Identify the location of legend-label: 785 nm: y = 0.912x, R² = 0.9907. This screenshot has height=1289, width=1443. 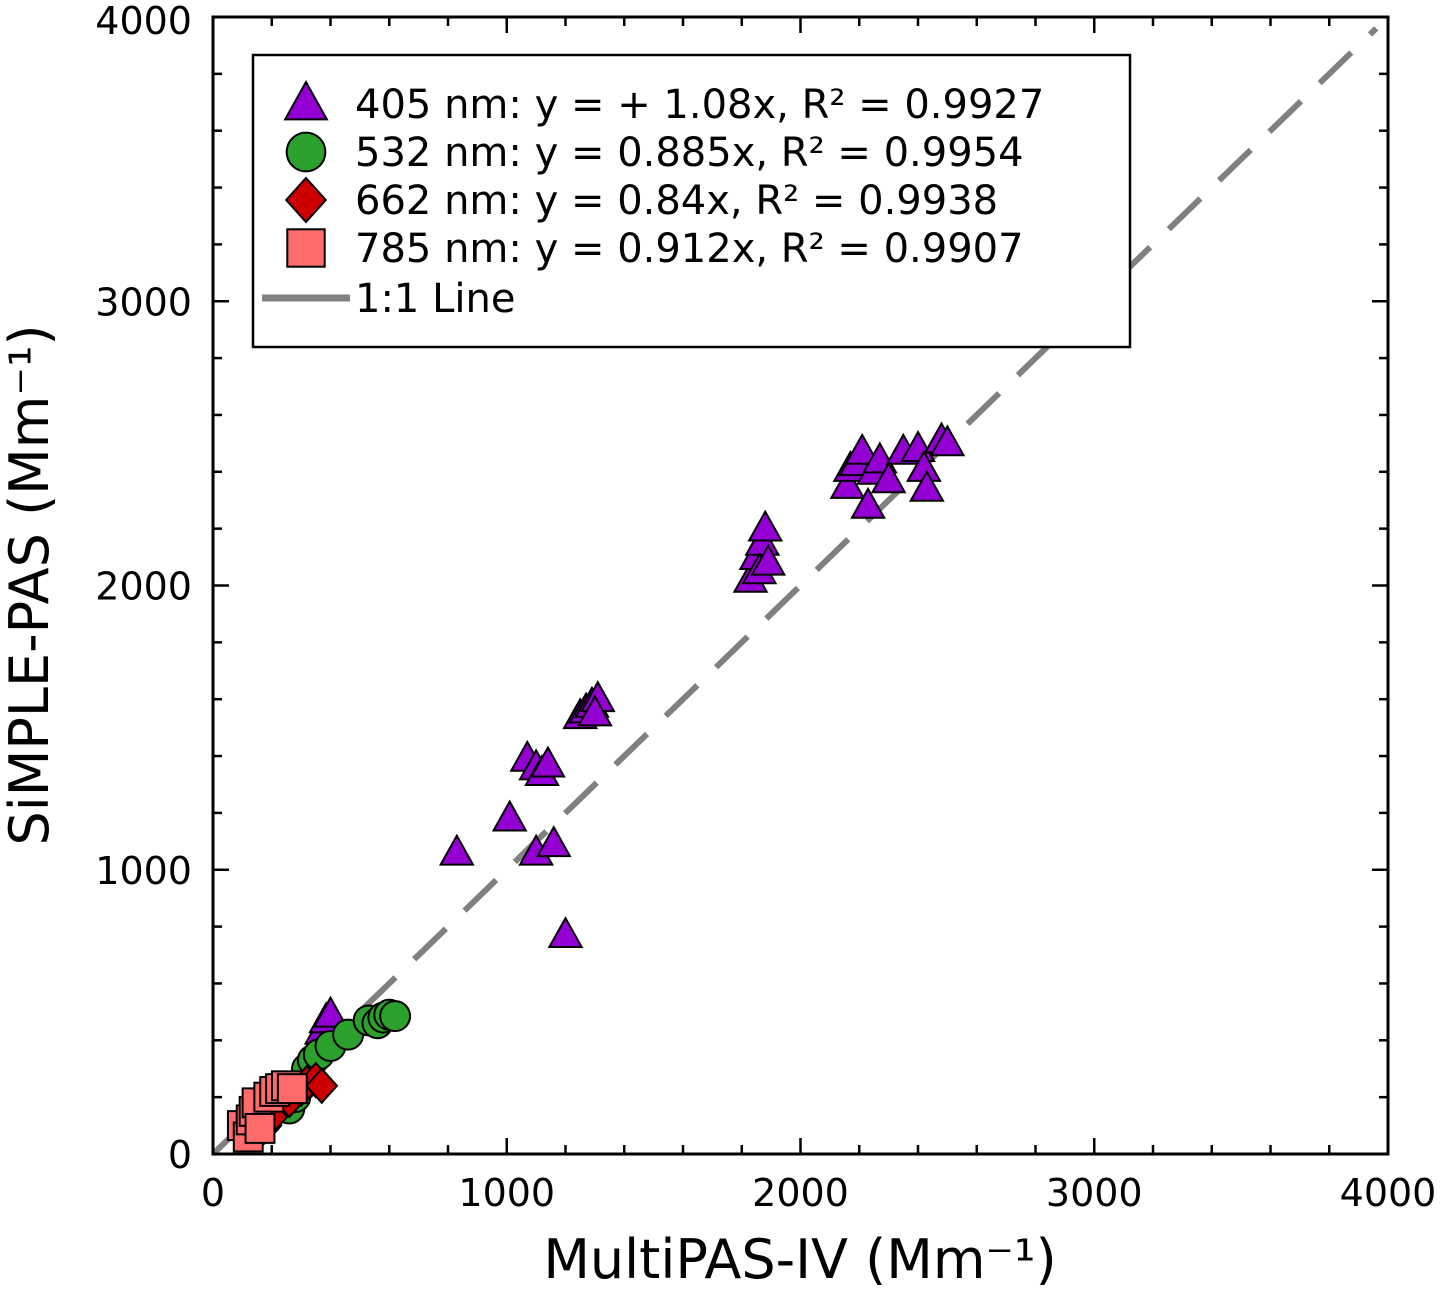
(689, 249).